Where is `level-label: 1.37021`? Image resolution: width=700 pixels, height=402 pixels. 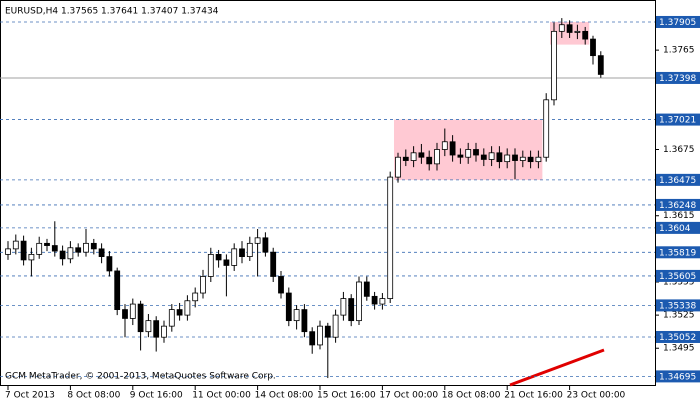 level-label: 1.37021 is located at coordinates (677, 121).